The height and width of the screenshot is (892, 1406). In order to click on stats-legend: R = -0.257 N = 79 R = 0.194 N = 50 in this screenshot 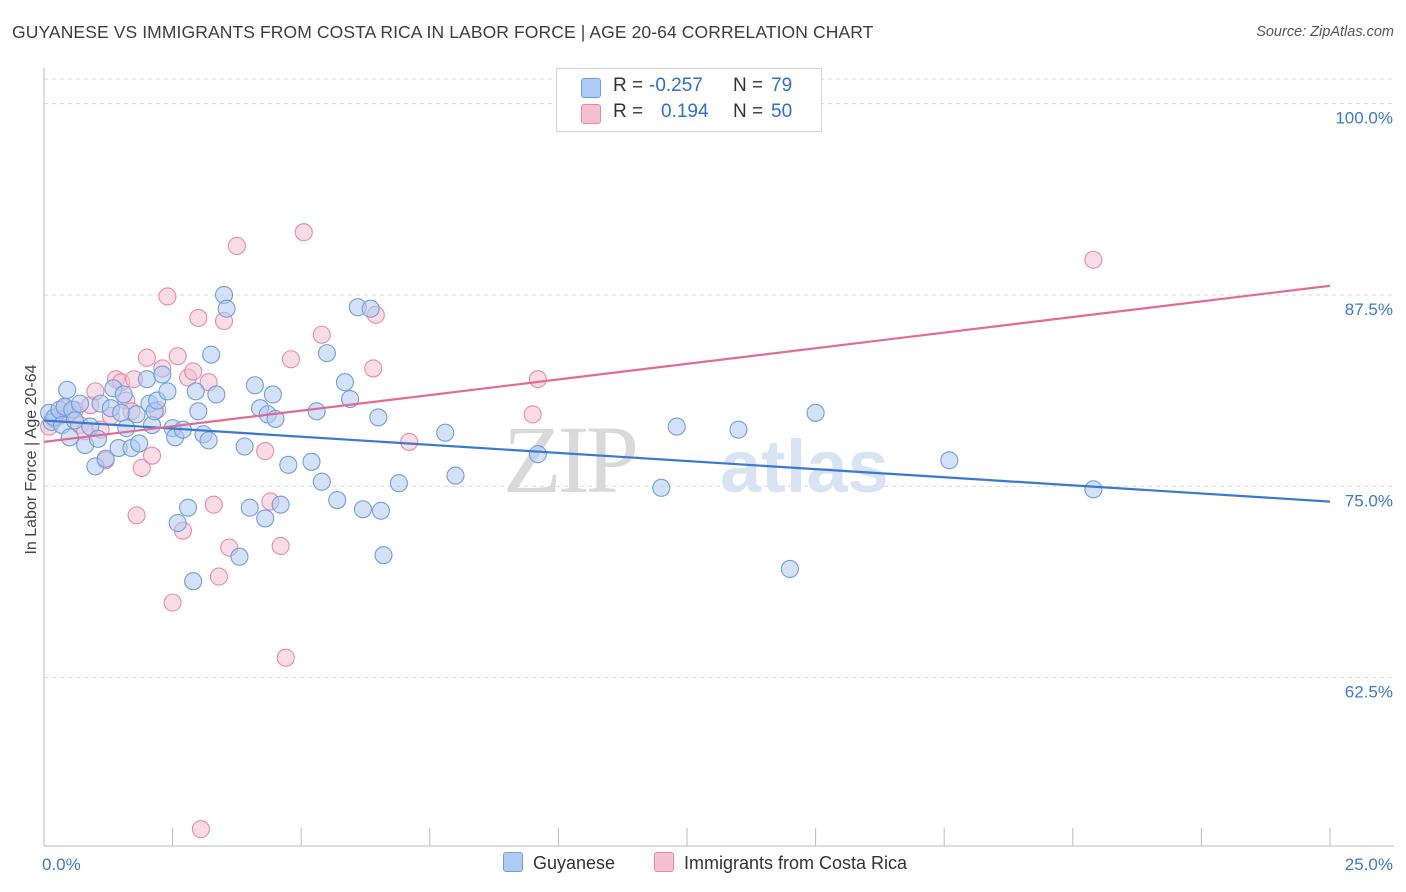, I will do `click(689, 100)`.